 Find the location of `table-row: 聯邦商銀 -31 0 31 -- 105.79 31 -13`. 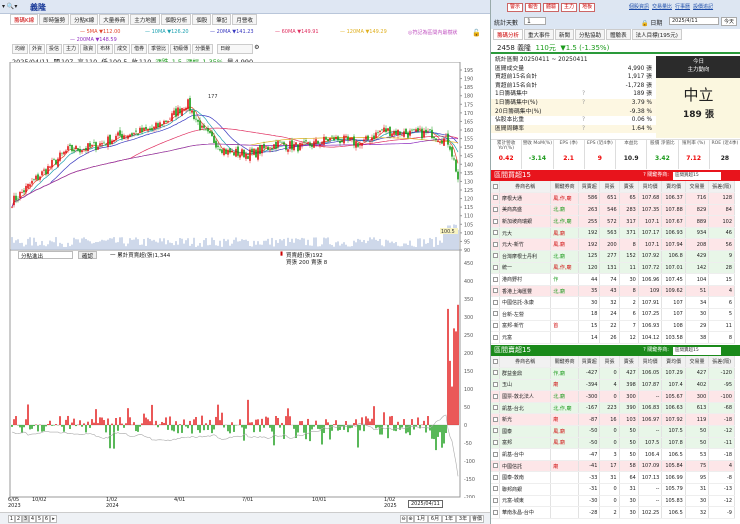

table-row: 聯邦商銀 -31 0 31 -- 105.79 31 -13 is located at coordinates (613, 489).